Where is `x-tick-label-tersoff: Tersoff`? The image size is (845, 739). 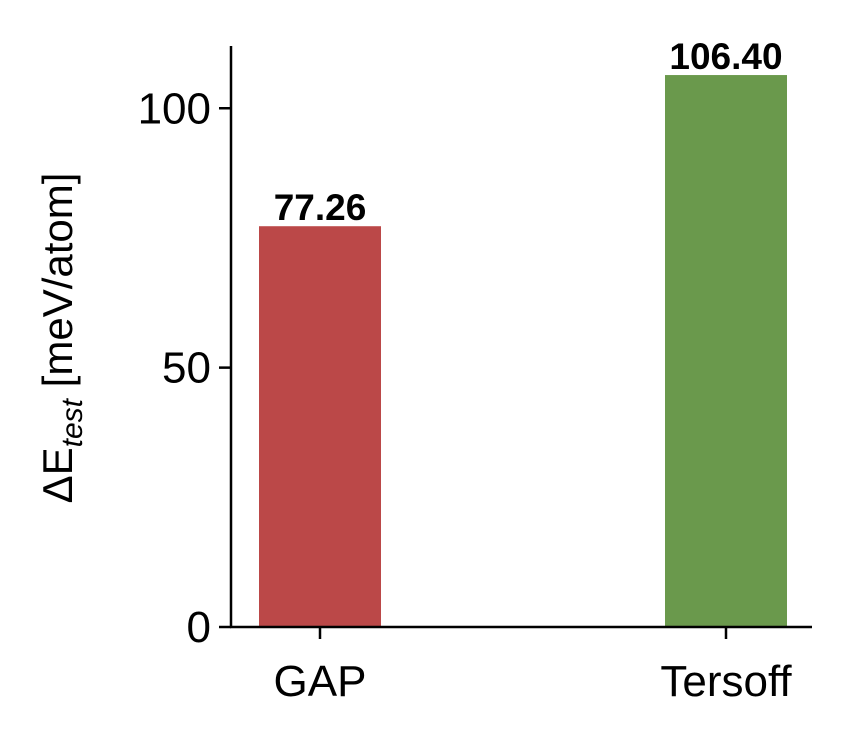
x-tick-label-tersoff: Tersoff is located at coordinates (726, 681).